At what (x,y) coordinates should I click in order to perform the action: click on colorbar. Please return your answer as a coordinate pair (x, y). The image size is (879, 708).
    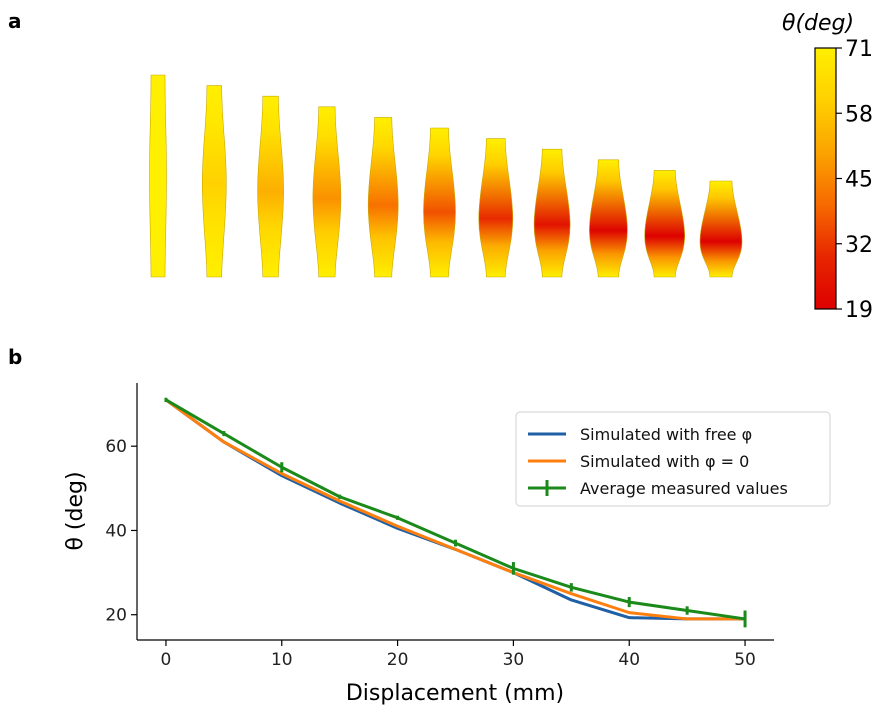
    Looking at the image, I should click on (825, 178).